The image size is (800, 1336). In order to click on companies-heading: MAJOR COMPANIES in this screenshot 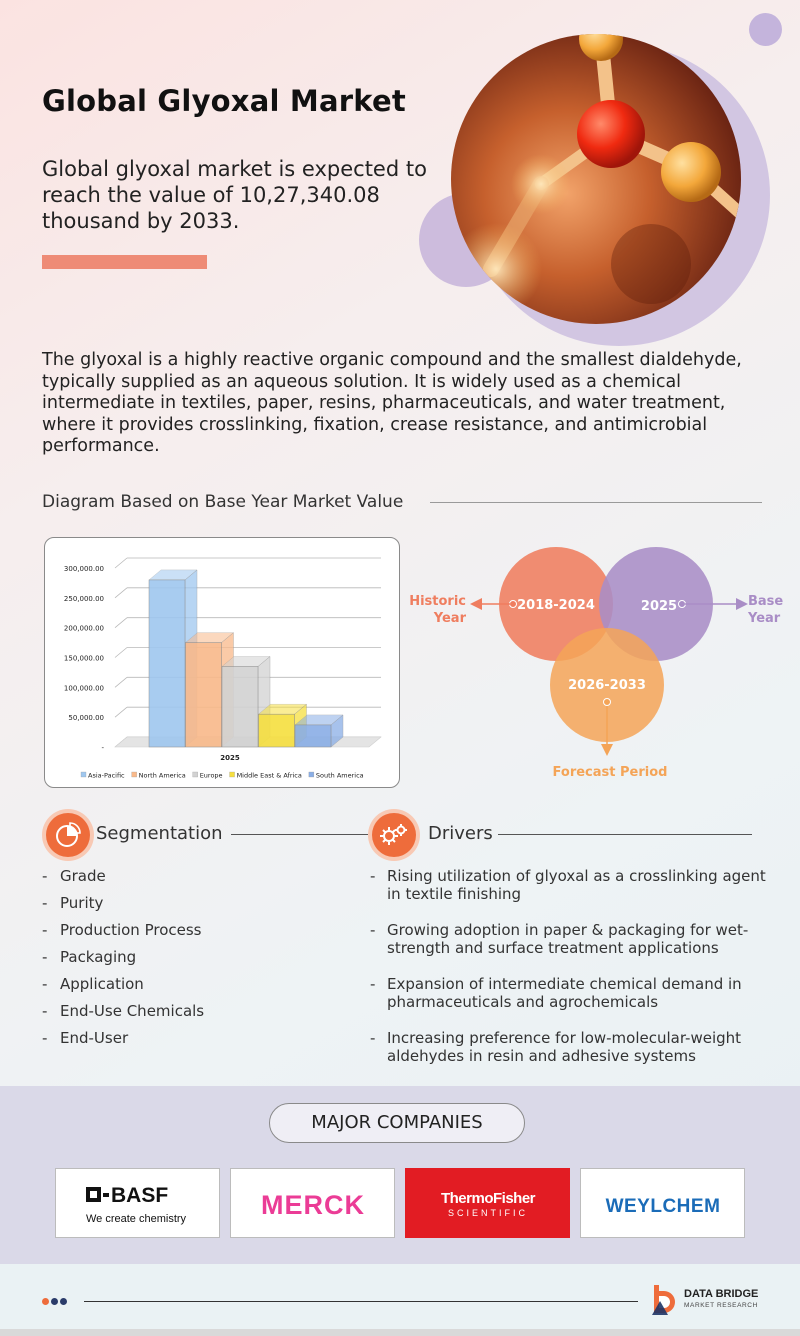, I will do `click(397, 1123)`.